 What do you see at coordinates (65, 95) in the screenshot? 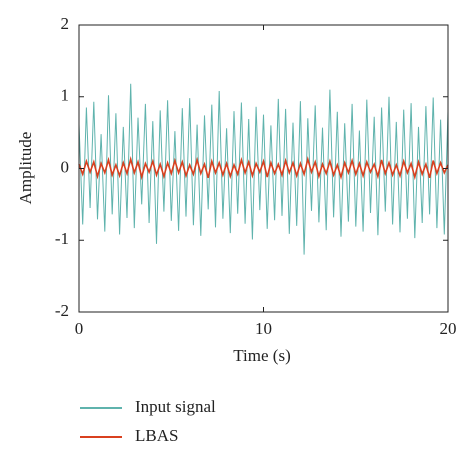
I see `y-tick-label: 1` at bounding box center [65, 95].